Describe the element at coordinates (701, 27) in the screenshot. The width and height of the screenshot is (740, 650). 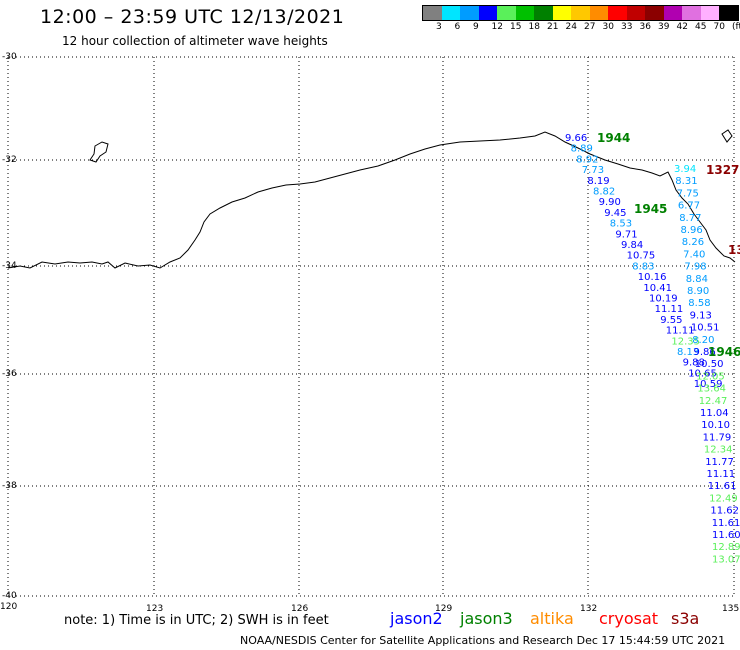
I see `colorbar-label: 45` at that location.